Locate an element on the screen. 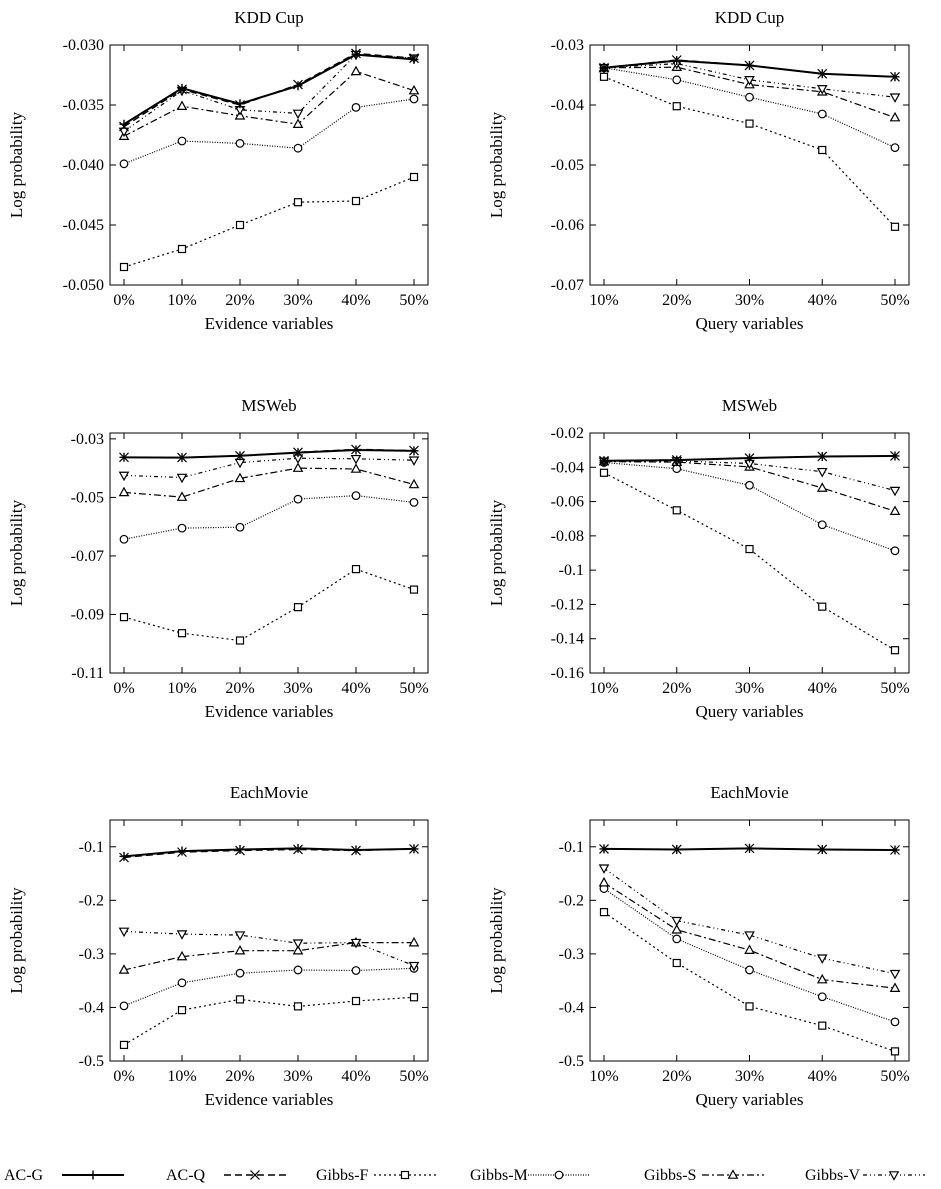 Image resolution: width=941 pixels, height=1189 pixels. series-line-gibbs-m is located at coordinates (269, 517).